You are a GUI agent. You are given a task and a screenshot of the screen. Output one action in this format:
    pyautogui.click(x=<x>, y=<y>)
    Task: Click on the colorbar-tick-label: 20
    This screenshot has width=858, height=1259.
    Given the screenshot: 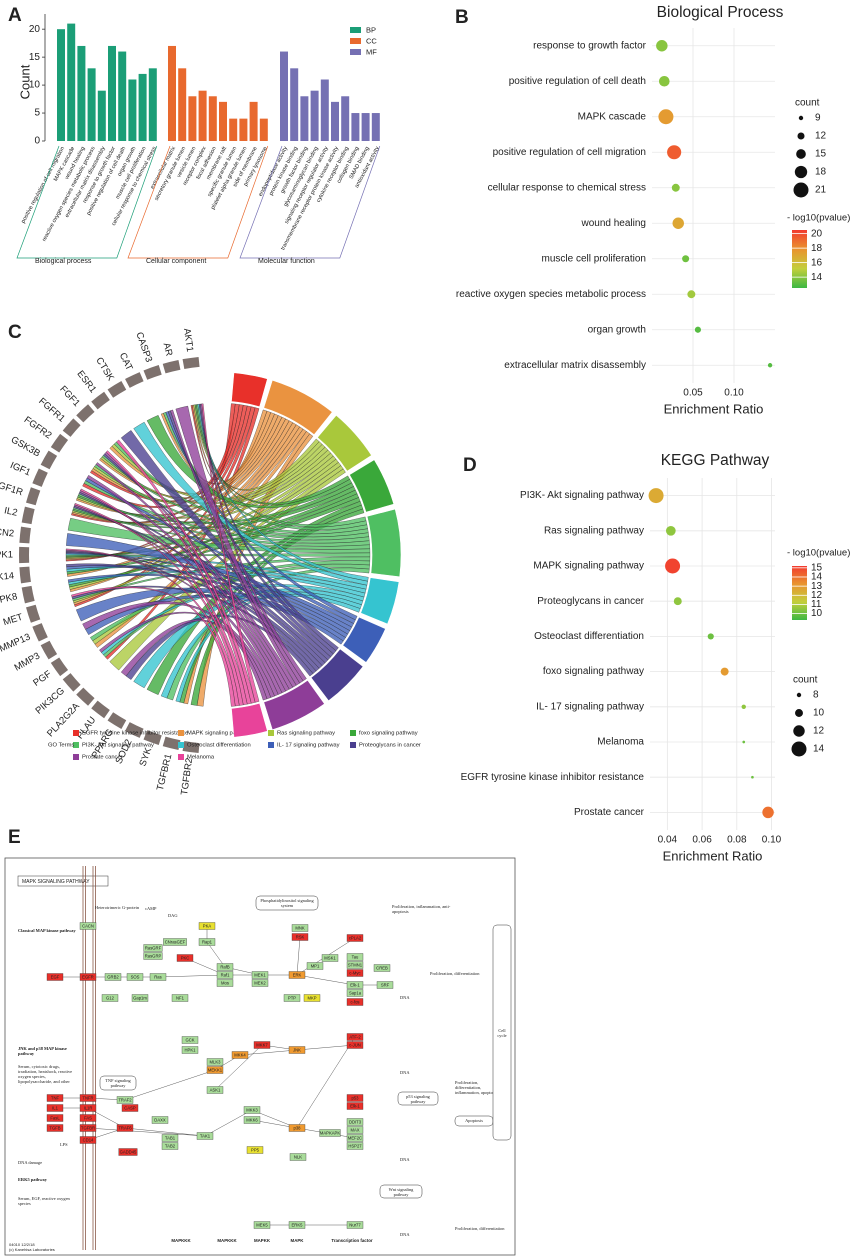 What is the action you would take?
    pyautogui.click(x=817, y=233)
    